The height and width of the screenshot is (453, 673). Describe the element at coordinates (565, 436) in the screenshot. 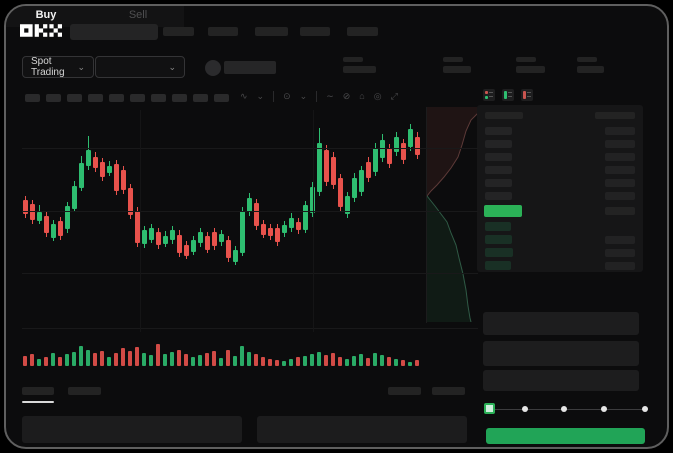

I see `buy-submit-button` at that location.